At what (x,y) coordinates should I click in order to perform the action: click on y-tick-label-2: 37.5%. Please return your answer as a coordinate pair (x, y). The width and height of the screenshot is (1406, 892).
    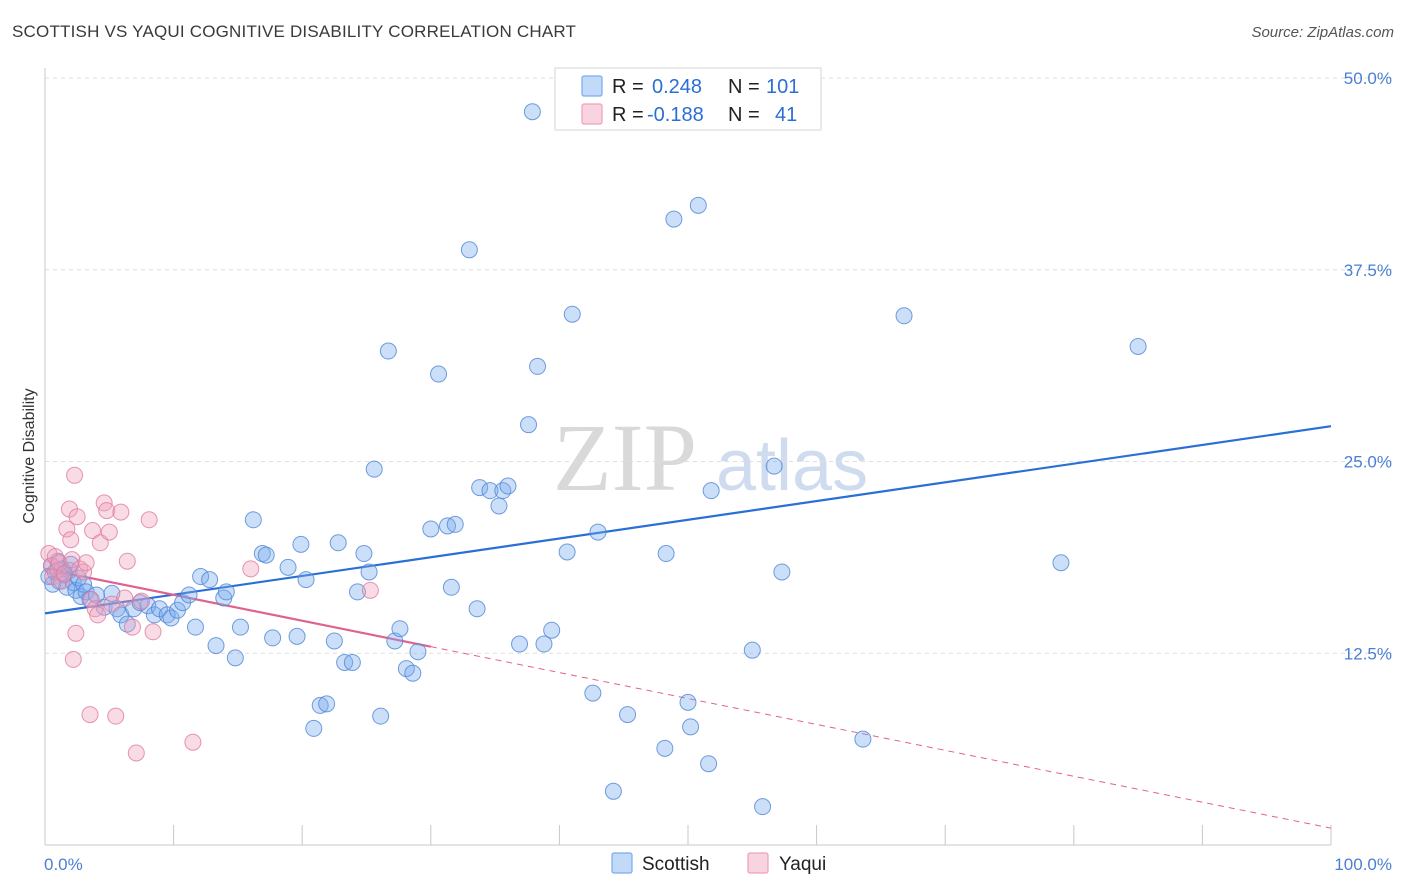
    Looking at the image, I should click on (1368, 270).